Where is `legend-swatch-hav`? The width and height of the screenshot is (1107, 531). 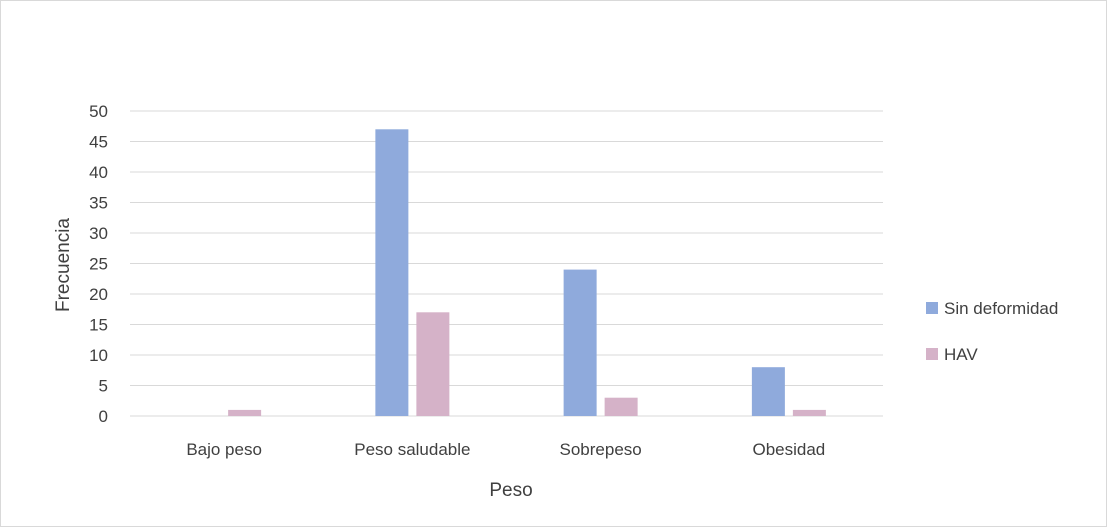
legend-swatch-hav is located at coordinates (932, 354).